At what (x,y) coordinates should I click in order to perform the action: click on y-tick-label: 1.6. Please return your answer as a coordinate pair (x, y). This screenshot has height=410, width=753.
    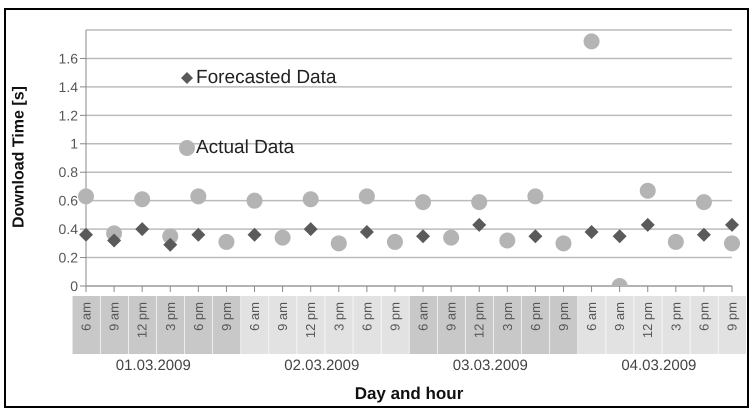
    Looking at the image, I should click on (68, 58).